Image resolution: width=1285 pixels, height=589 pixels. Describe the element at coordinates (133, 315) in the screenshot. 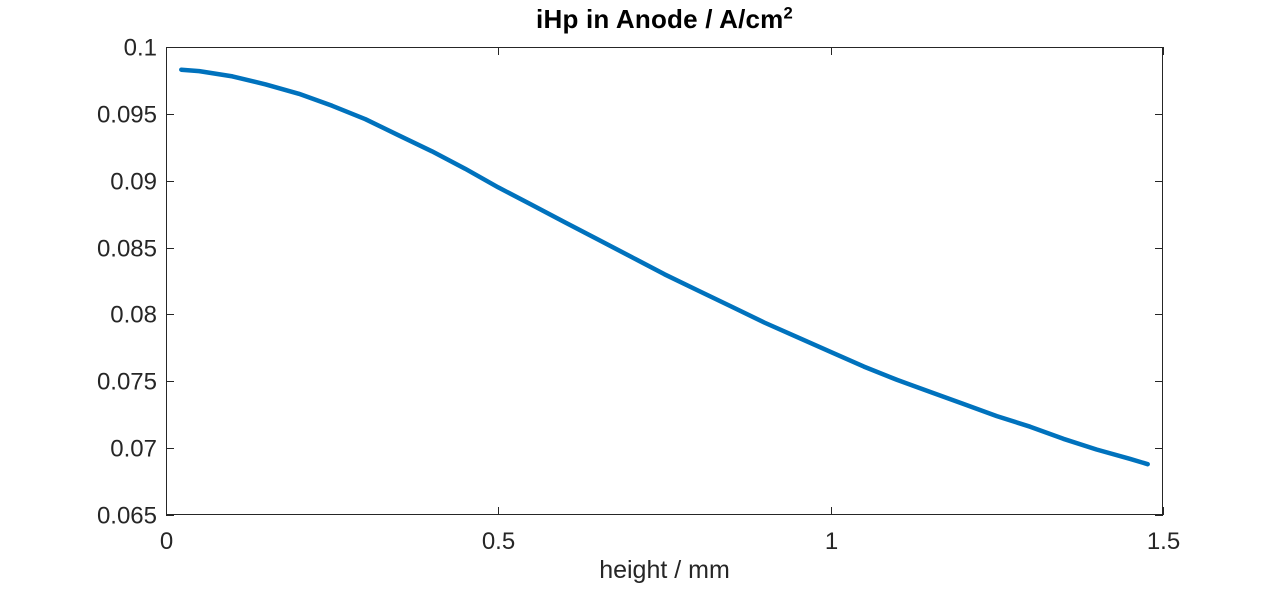

I see `y-tick-label: 0.08` at that location.